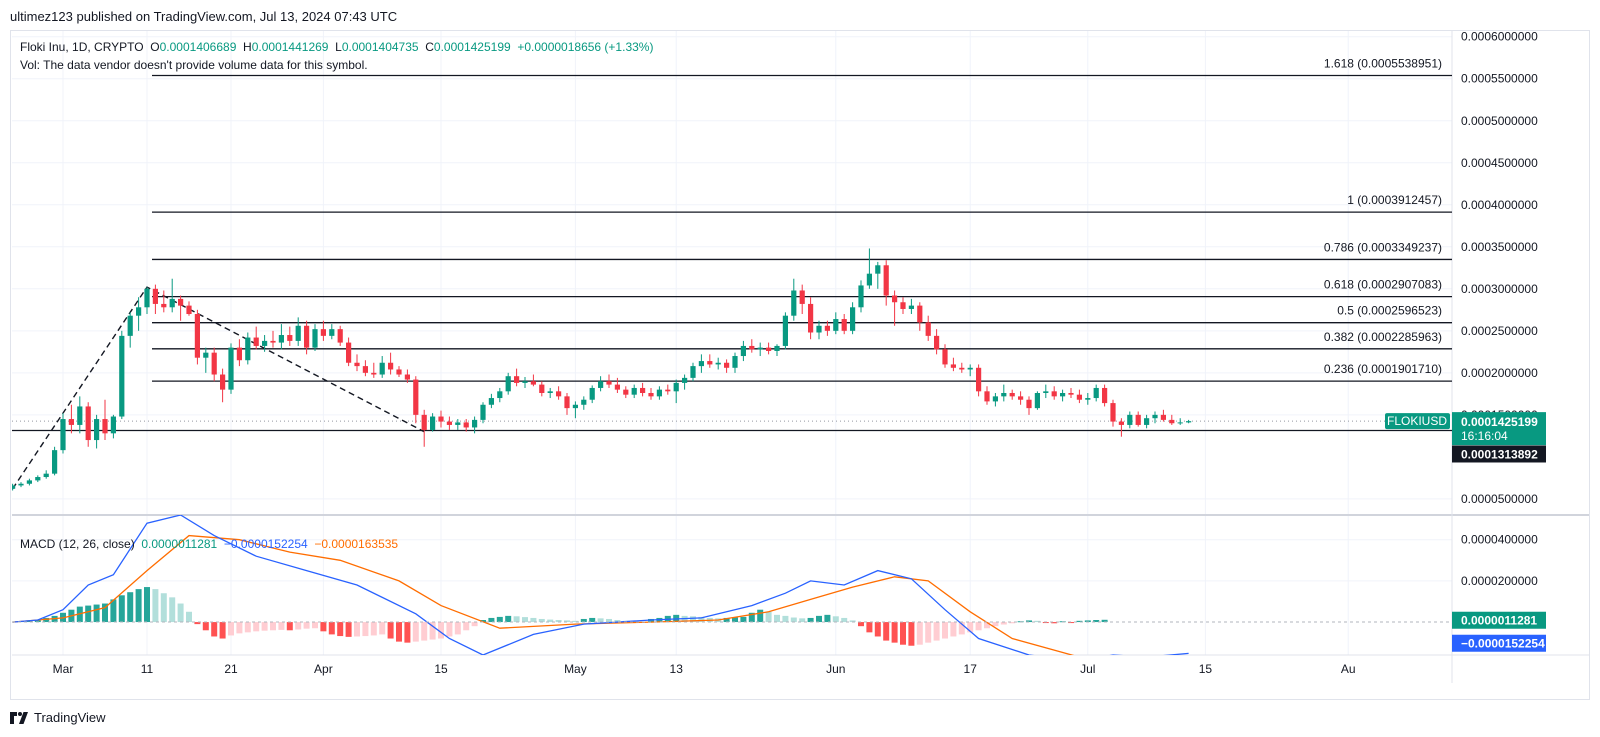 The image size is (1600, 737). What do you see at coordinates (218, 388) in the screenshot?
I see `trend-line` at bounding box center [218, 388].